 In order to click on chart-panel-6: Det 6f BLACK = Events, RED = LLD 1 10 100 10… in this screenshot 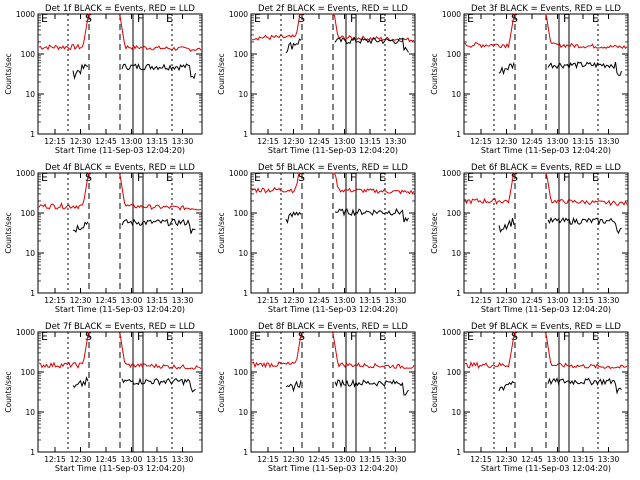, I will do `click(529, 238)`.